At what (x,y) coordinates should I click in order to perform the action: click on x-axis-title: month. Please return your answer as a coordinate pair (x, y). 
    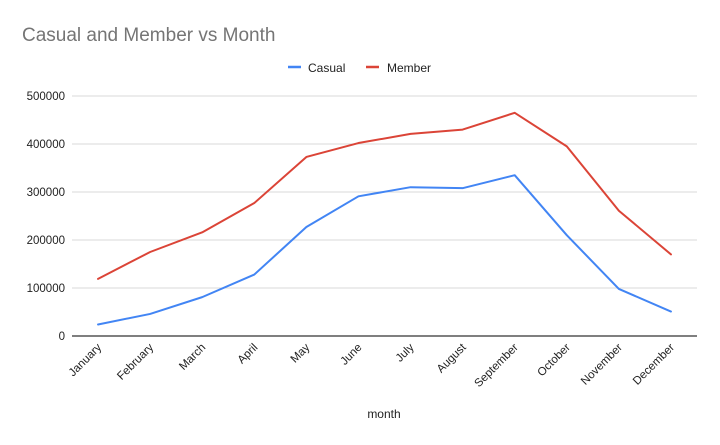
    Looking at the image, I should click on (383, 414).